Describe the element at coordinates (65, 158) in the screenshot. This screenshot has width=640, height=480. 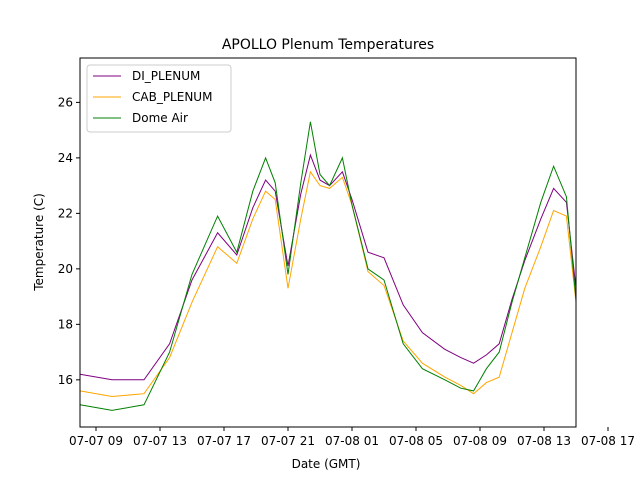
I see `y-tick-label: 24` at that location.